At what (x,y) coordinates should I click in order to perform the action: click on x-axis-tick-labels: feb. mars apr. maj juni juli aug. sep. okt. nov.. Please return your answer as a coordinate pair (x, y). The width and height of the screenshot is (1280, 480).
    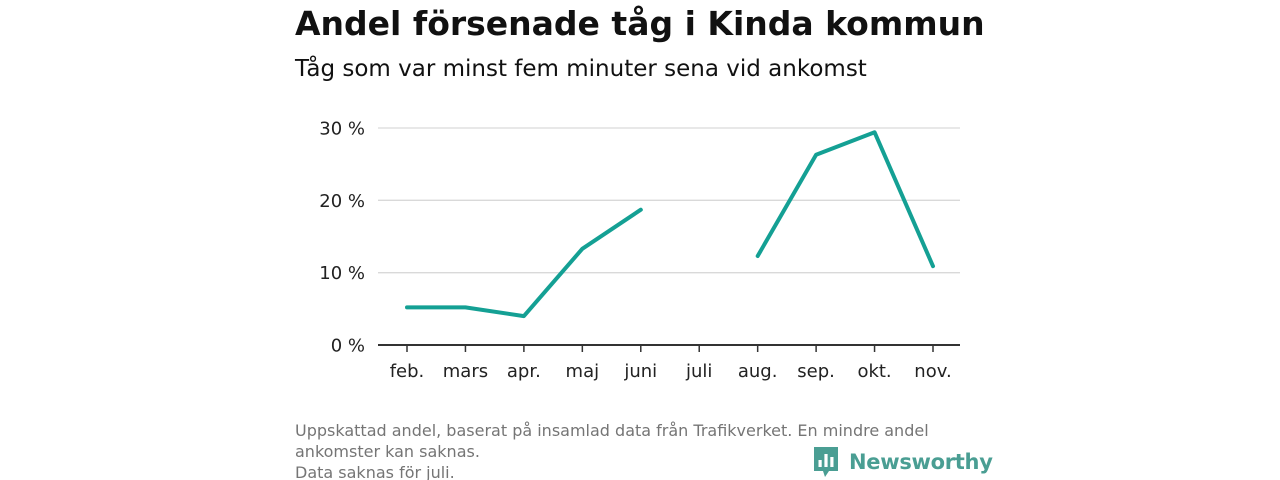
    Looking at the image, I should click on (671, 371).